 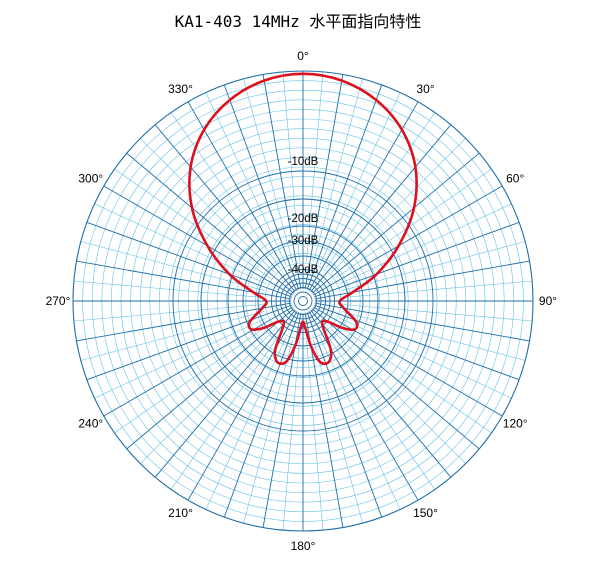 What do you see at coordinates (425, 89) in the screenshot?
I see `angle-tick-label: 30°` at bounding box center [425, 89].